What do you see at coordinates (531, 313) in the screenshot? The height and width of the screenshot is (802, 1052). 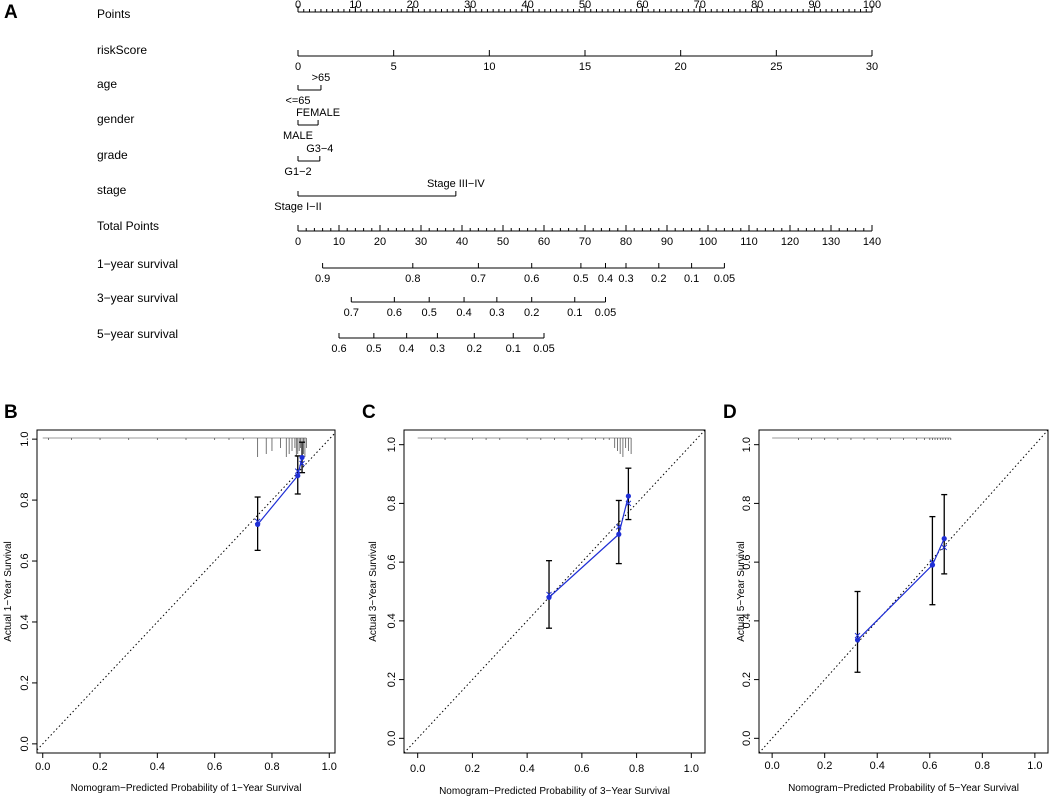 I see `probability-label: 0.2` at bounding box center [531, 313].